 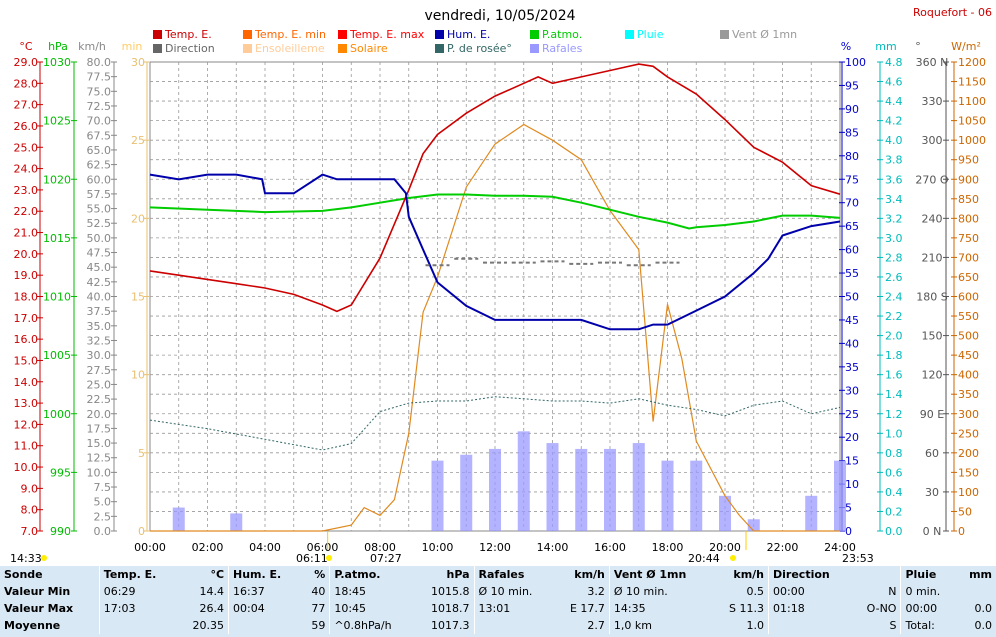 What do you see at coordinates (99, 311) in the screenshot?
I see `axis-tick-label: 37.5` at bounding box center [99, 311].